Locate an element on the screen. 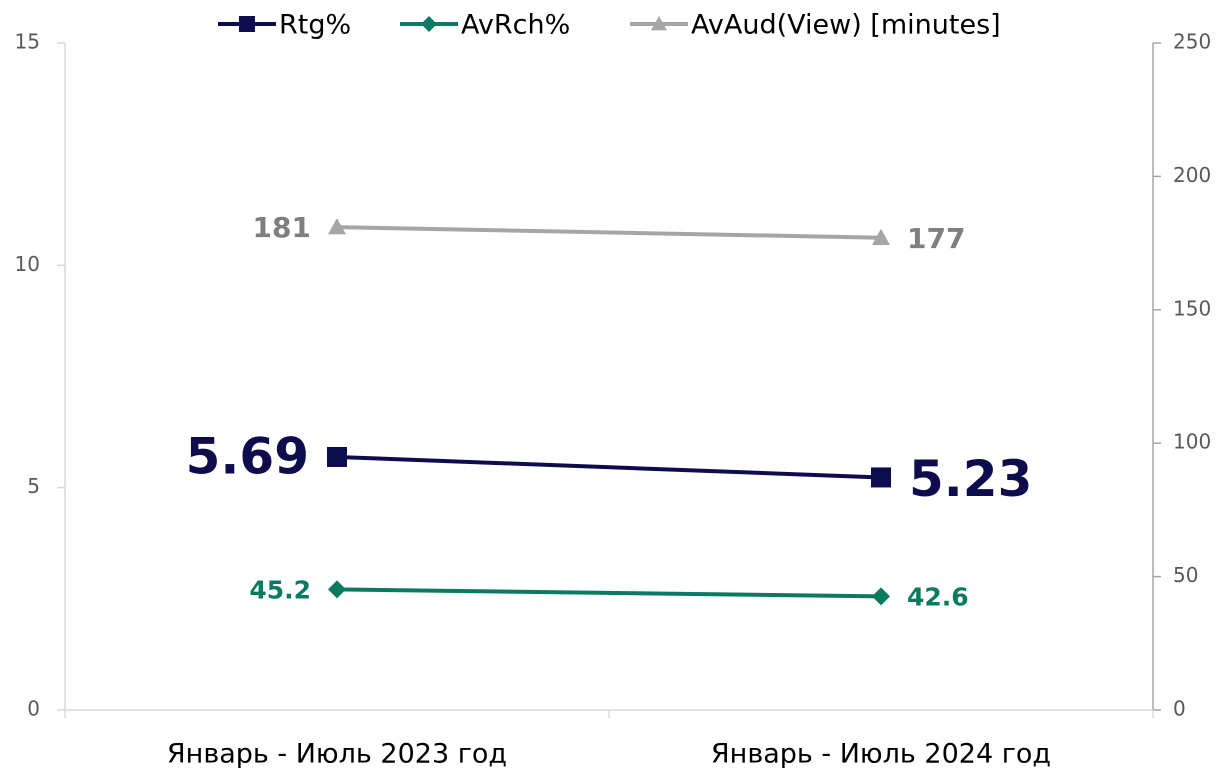  data-label: 45.2 is located at coordinates (280, 589).